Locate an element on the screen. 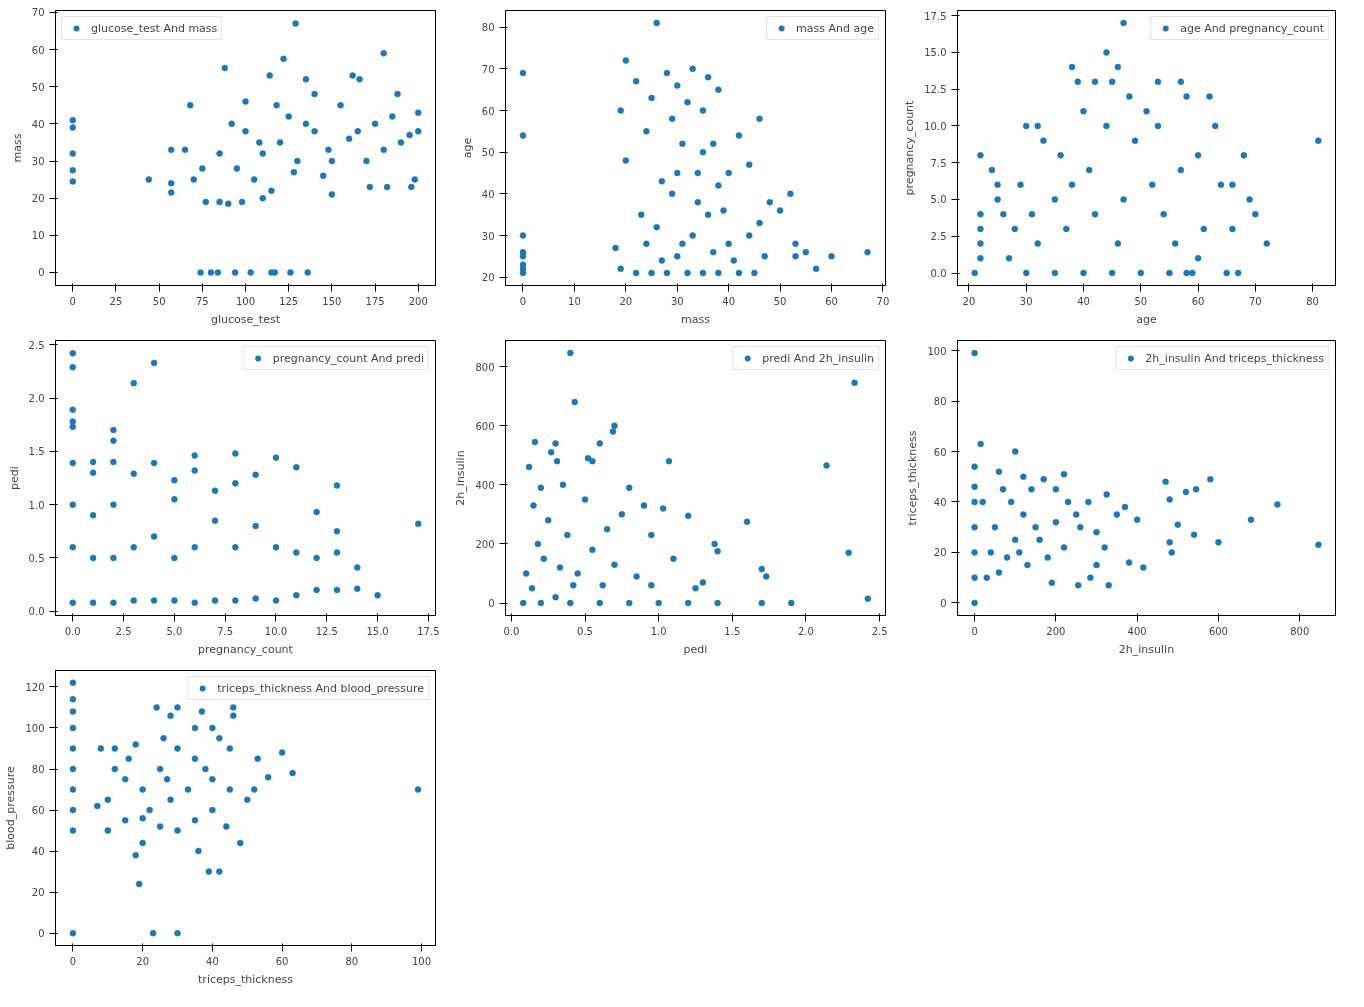  x-axis-title: 2h_insulin is located at coordinates (1146, 649).